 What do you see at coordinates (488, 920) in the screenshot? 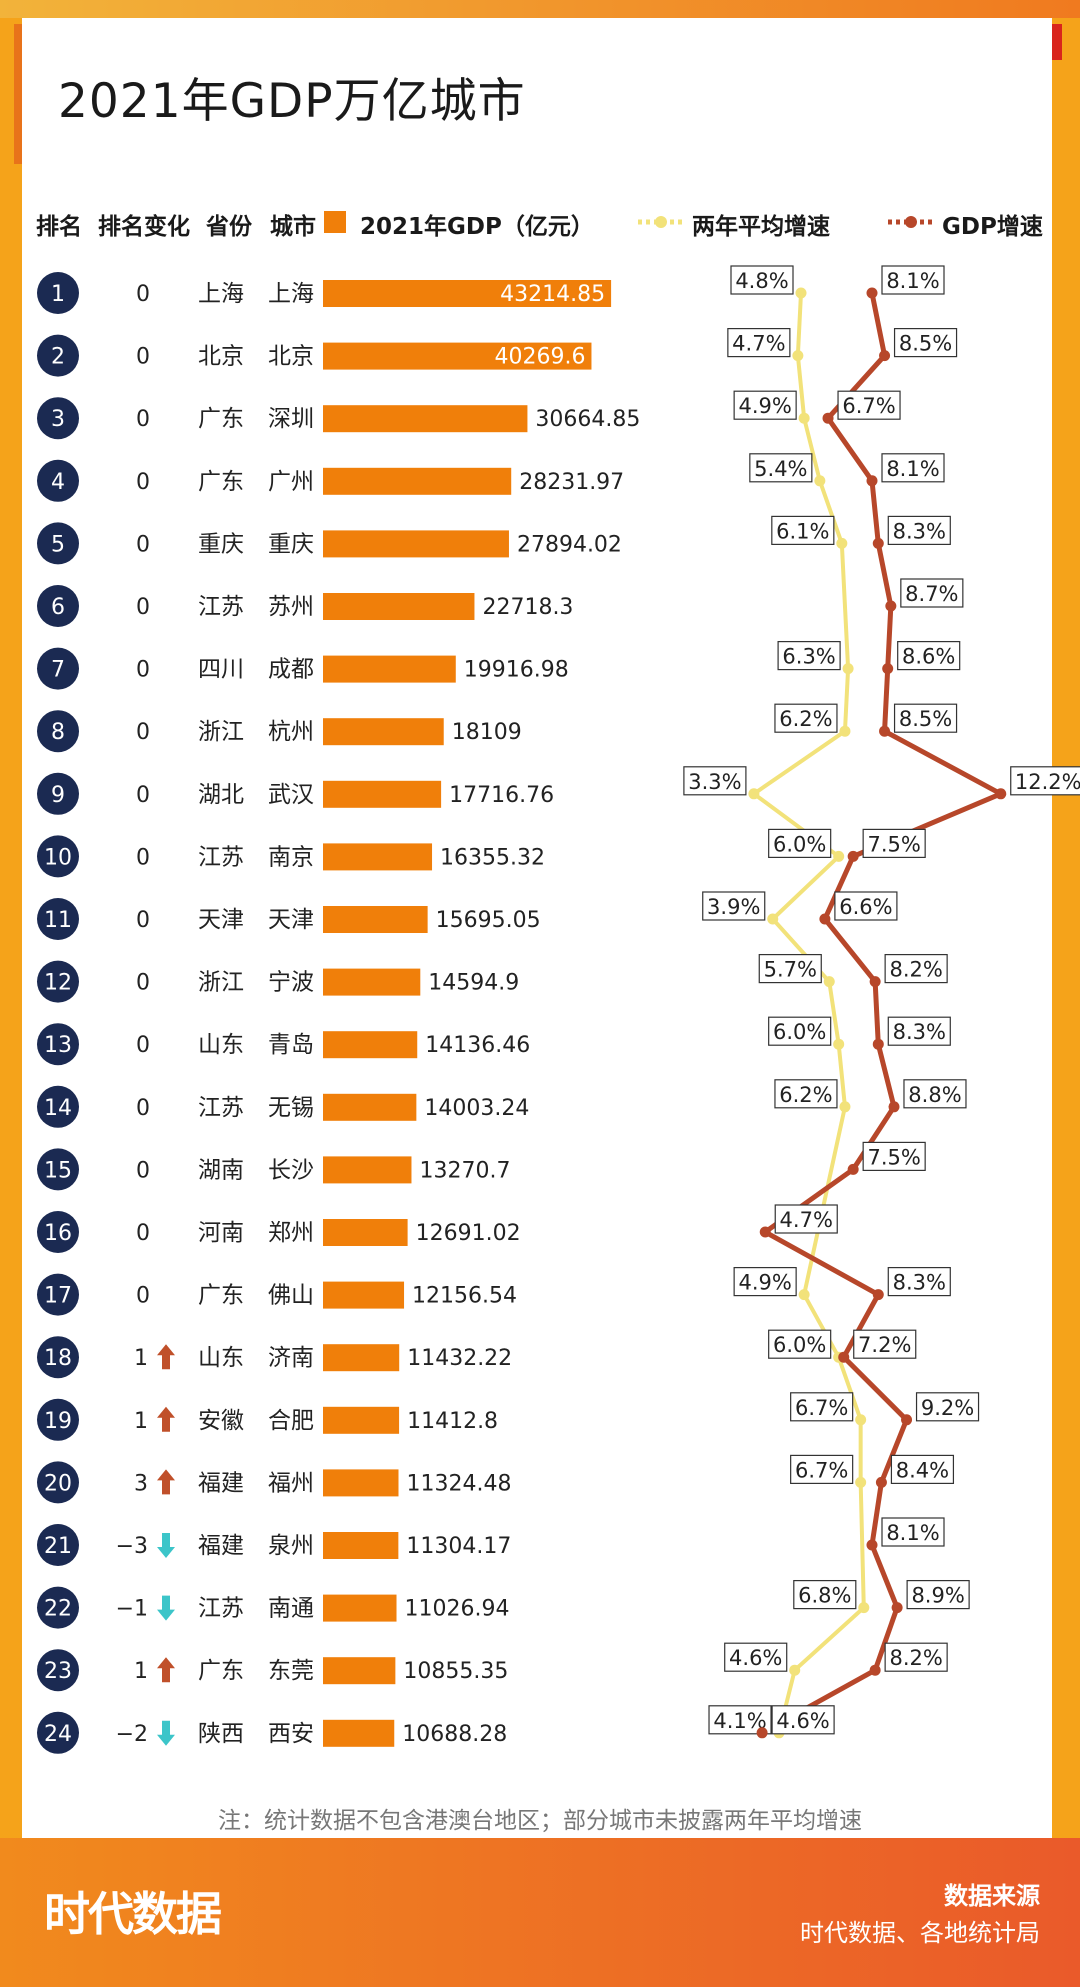
I see `gdp-value-label: 15695.05` at bounding box center [488, 920].